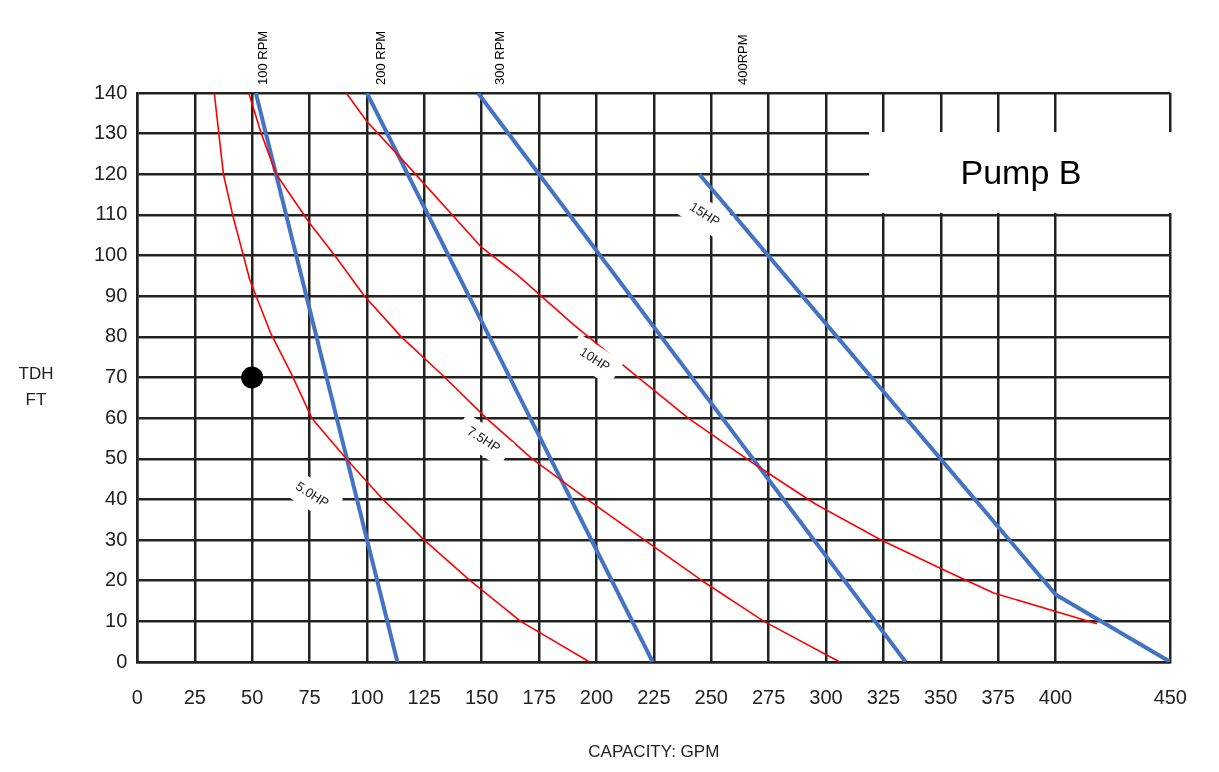 This screenshot has height=772, width=1219. Describe the element at coordinates (424, 696) in the screenshot. I see `x-tick-label: 125` at that location.